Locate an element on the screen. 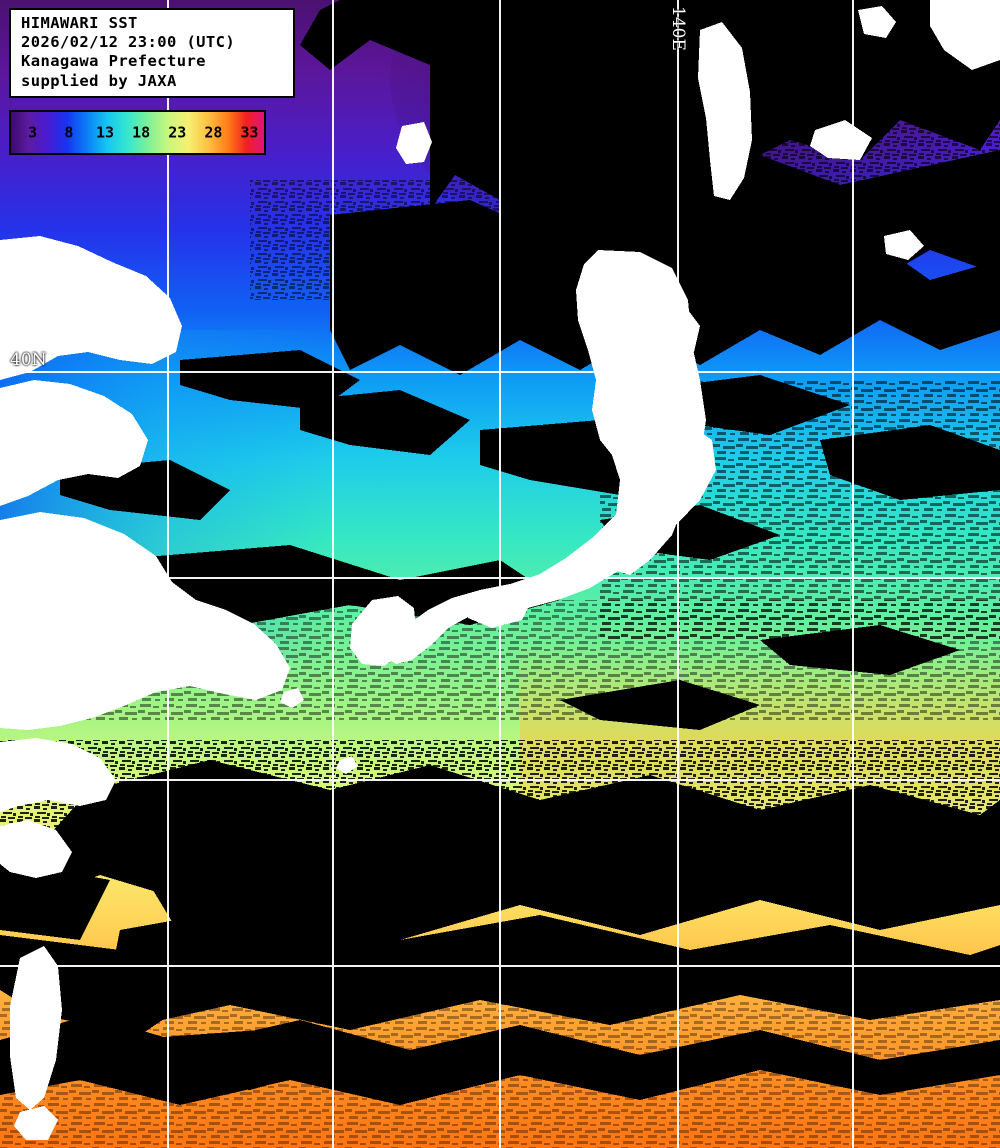 Image resolution: width=1000 pixels, height=1148 pixels. product-credit: supplied by JAXA is located at coordinates (99, 80).